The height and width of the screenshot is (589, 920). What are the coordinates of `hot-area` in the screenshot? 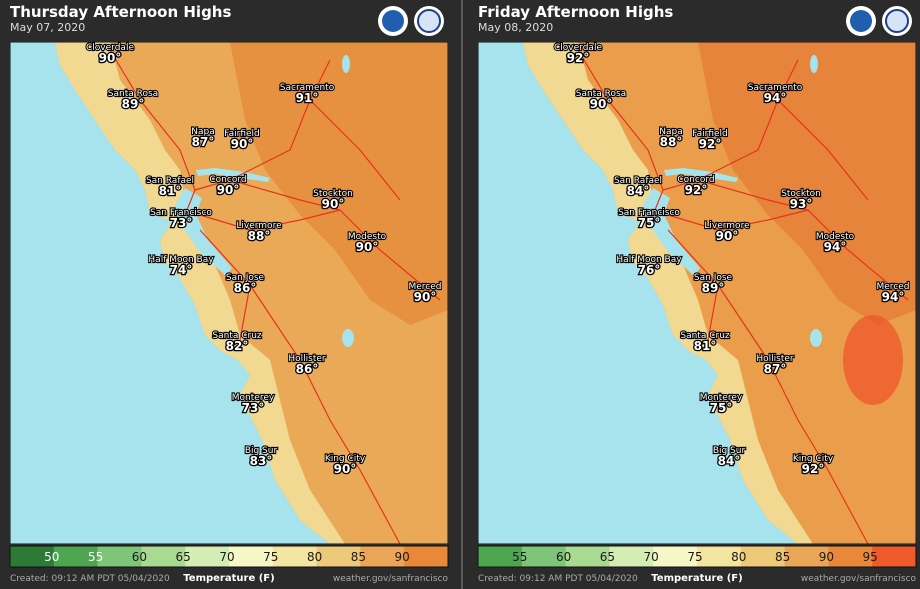 It's located at (873, 360).